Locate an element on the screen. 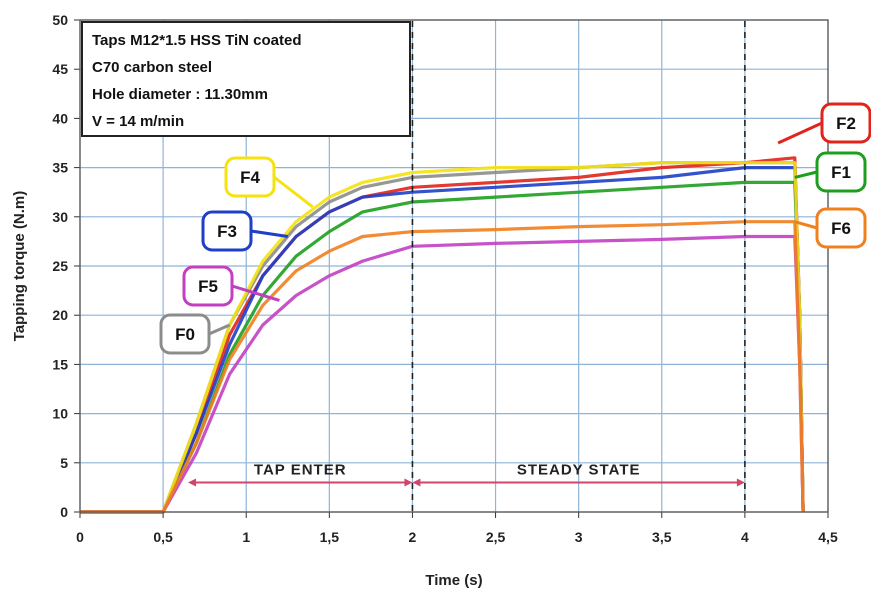 Image resolution: width=871 pixels, height=590 pixels. callout-label-f2: F2 is located at coordinates (846, 123).